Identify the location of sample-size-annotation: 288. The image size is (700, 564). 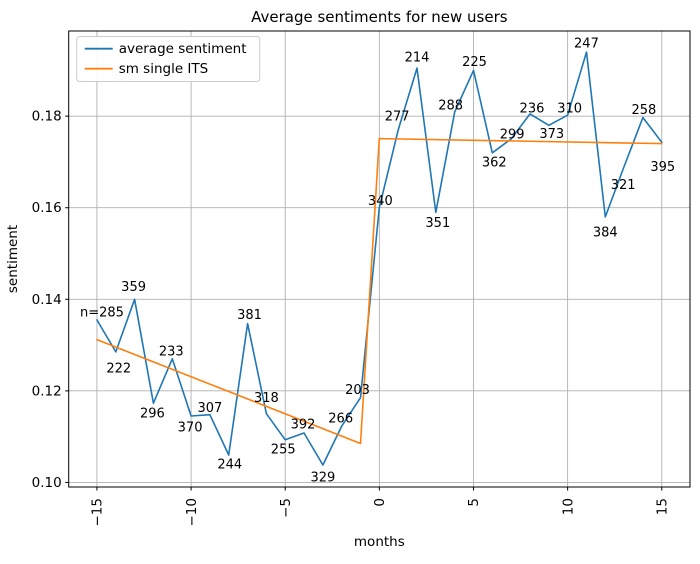
(450, 106).